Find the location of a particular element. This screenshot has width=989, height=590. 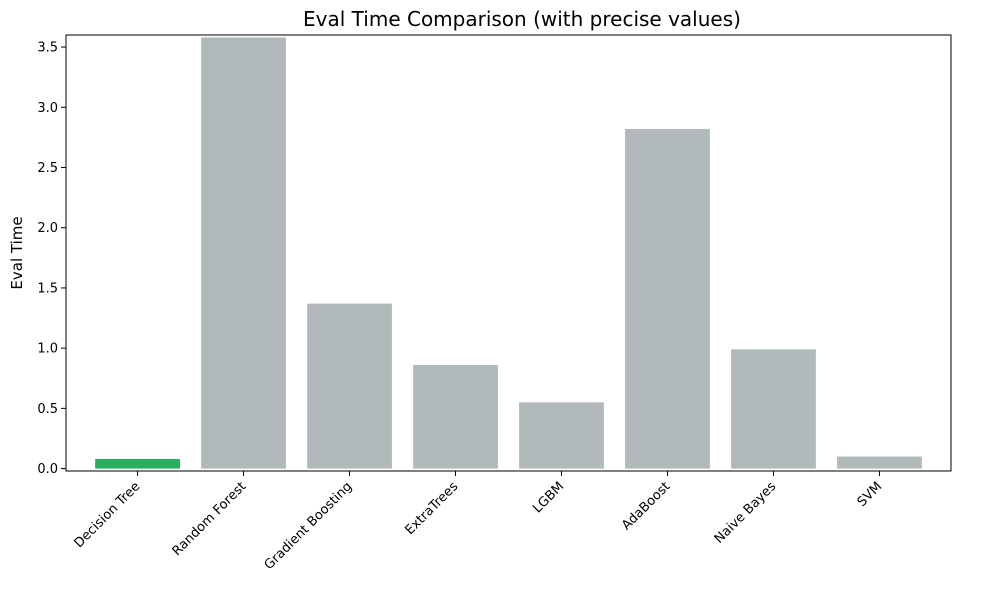

y-tick-label: 2.5 is located at coordinates (47, 168).